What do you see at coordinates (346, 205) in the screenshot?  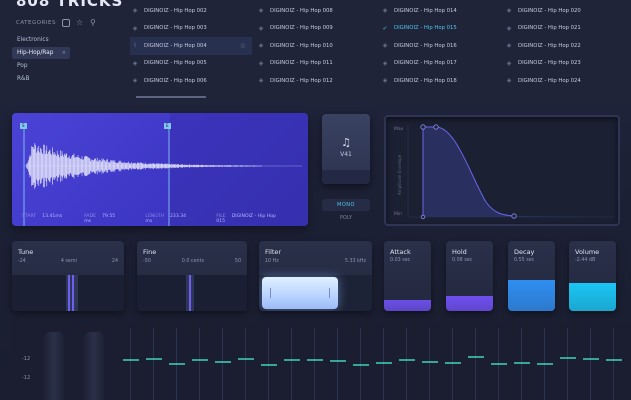 I see `mono-button: MONO` at bounding box center [346, 205].